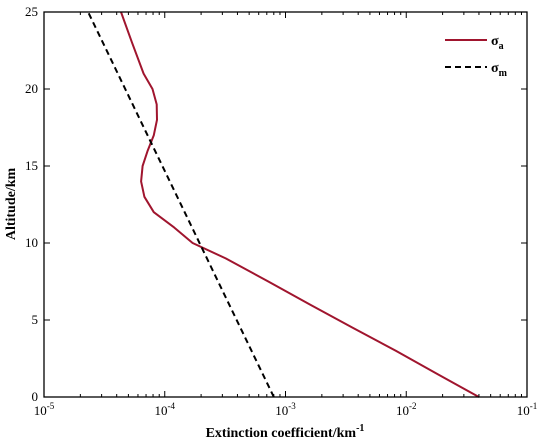 The image size is (550, 442). I want to click on y-tick-label: 25, so click(31, 11).